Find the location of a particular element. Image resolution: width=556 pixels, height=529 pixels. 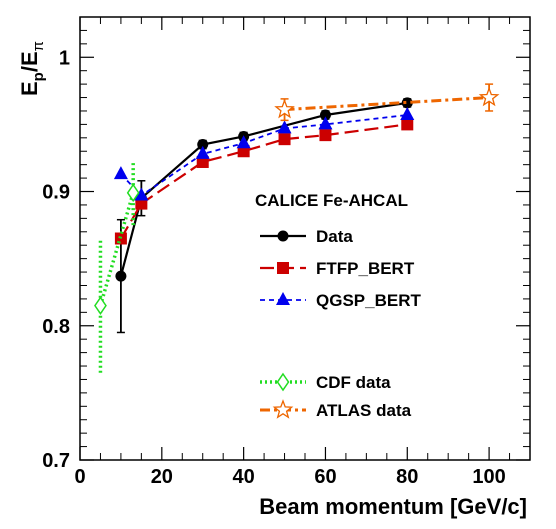

x-tick-label: 40 is located at coordinates (244, 477).